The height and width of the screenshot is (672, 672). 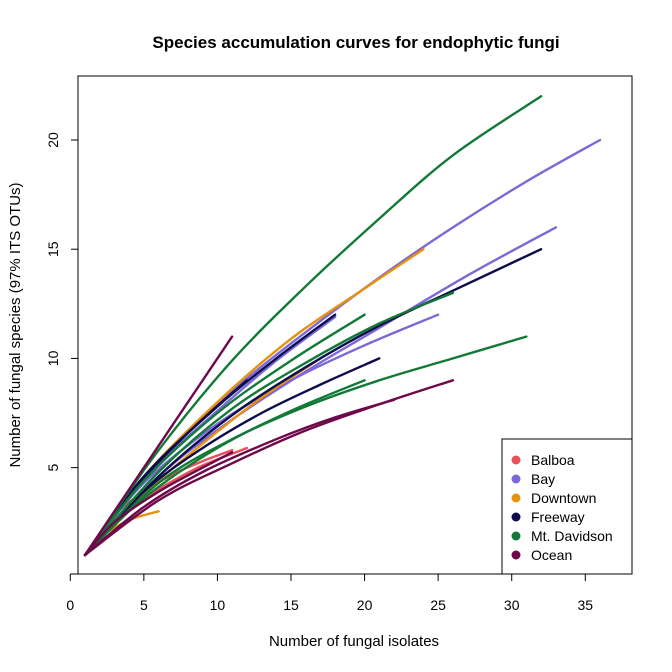 I want to click on legend-label-bay: Bay, so click(x=543, y=479).